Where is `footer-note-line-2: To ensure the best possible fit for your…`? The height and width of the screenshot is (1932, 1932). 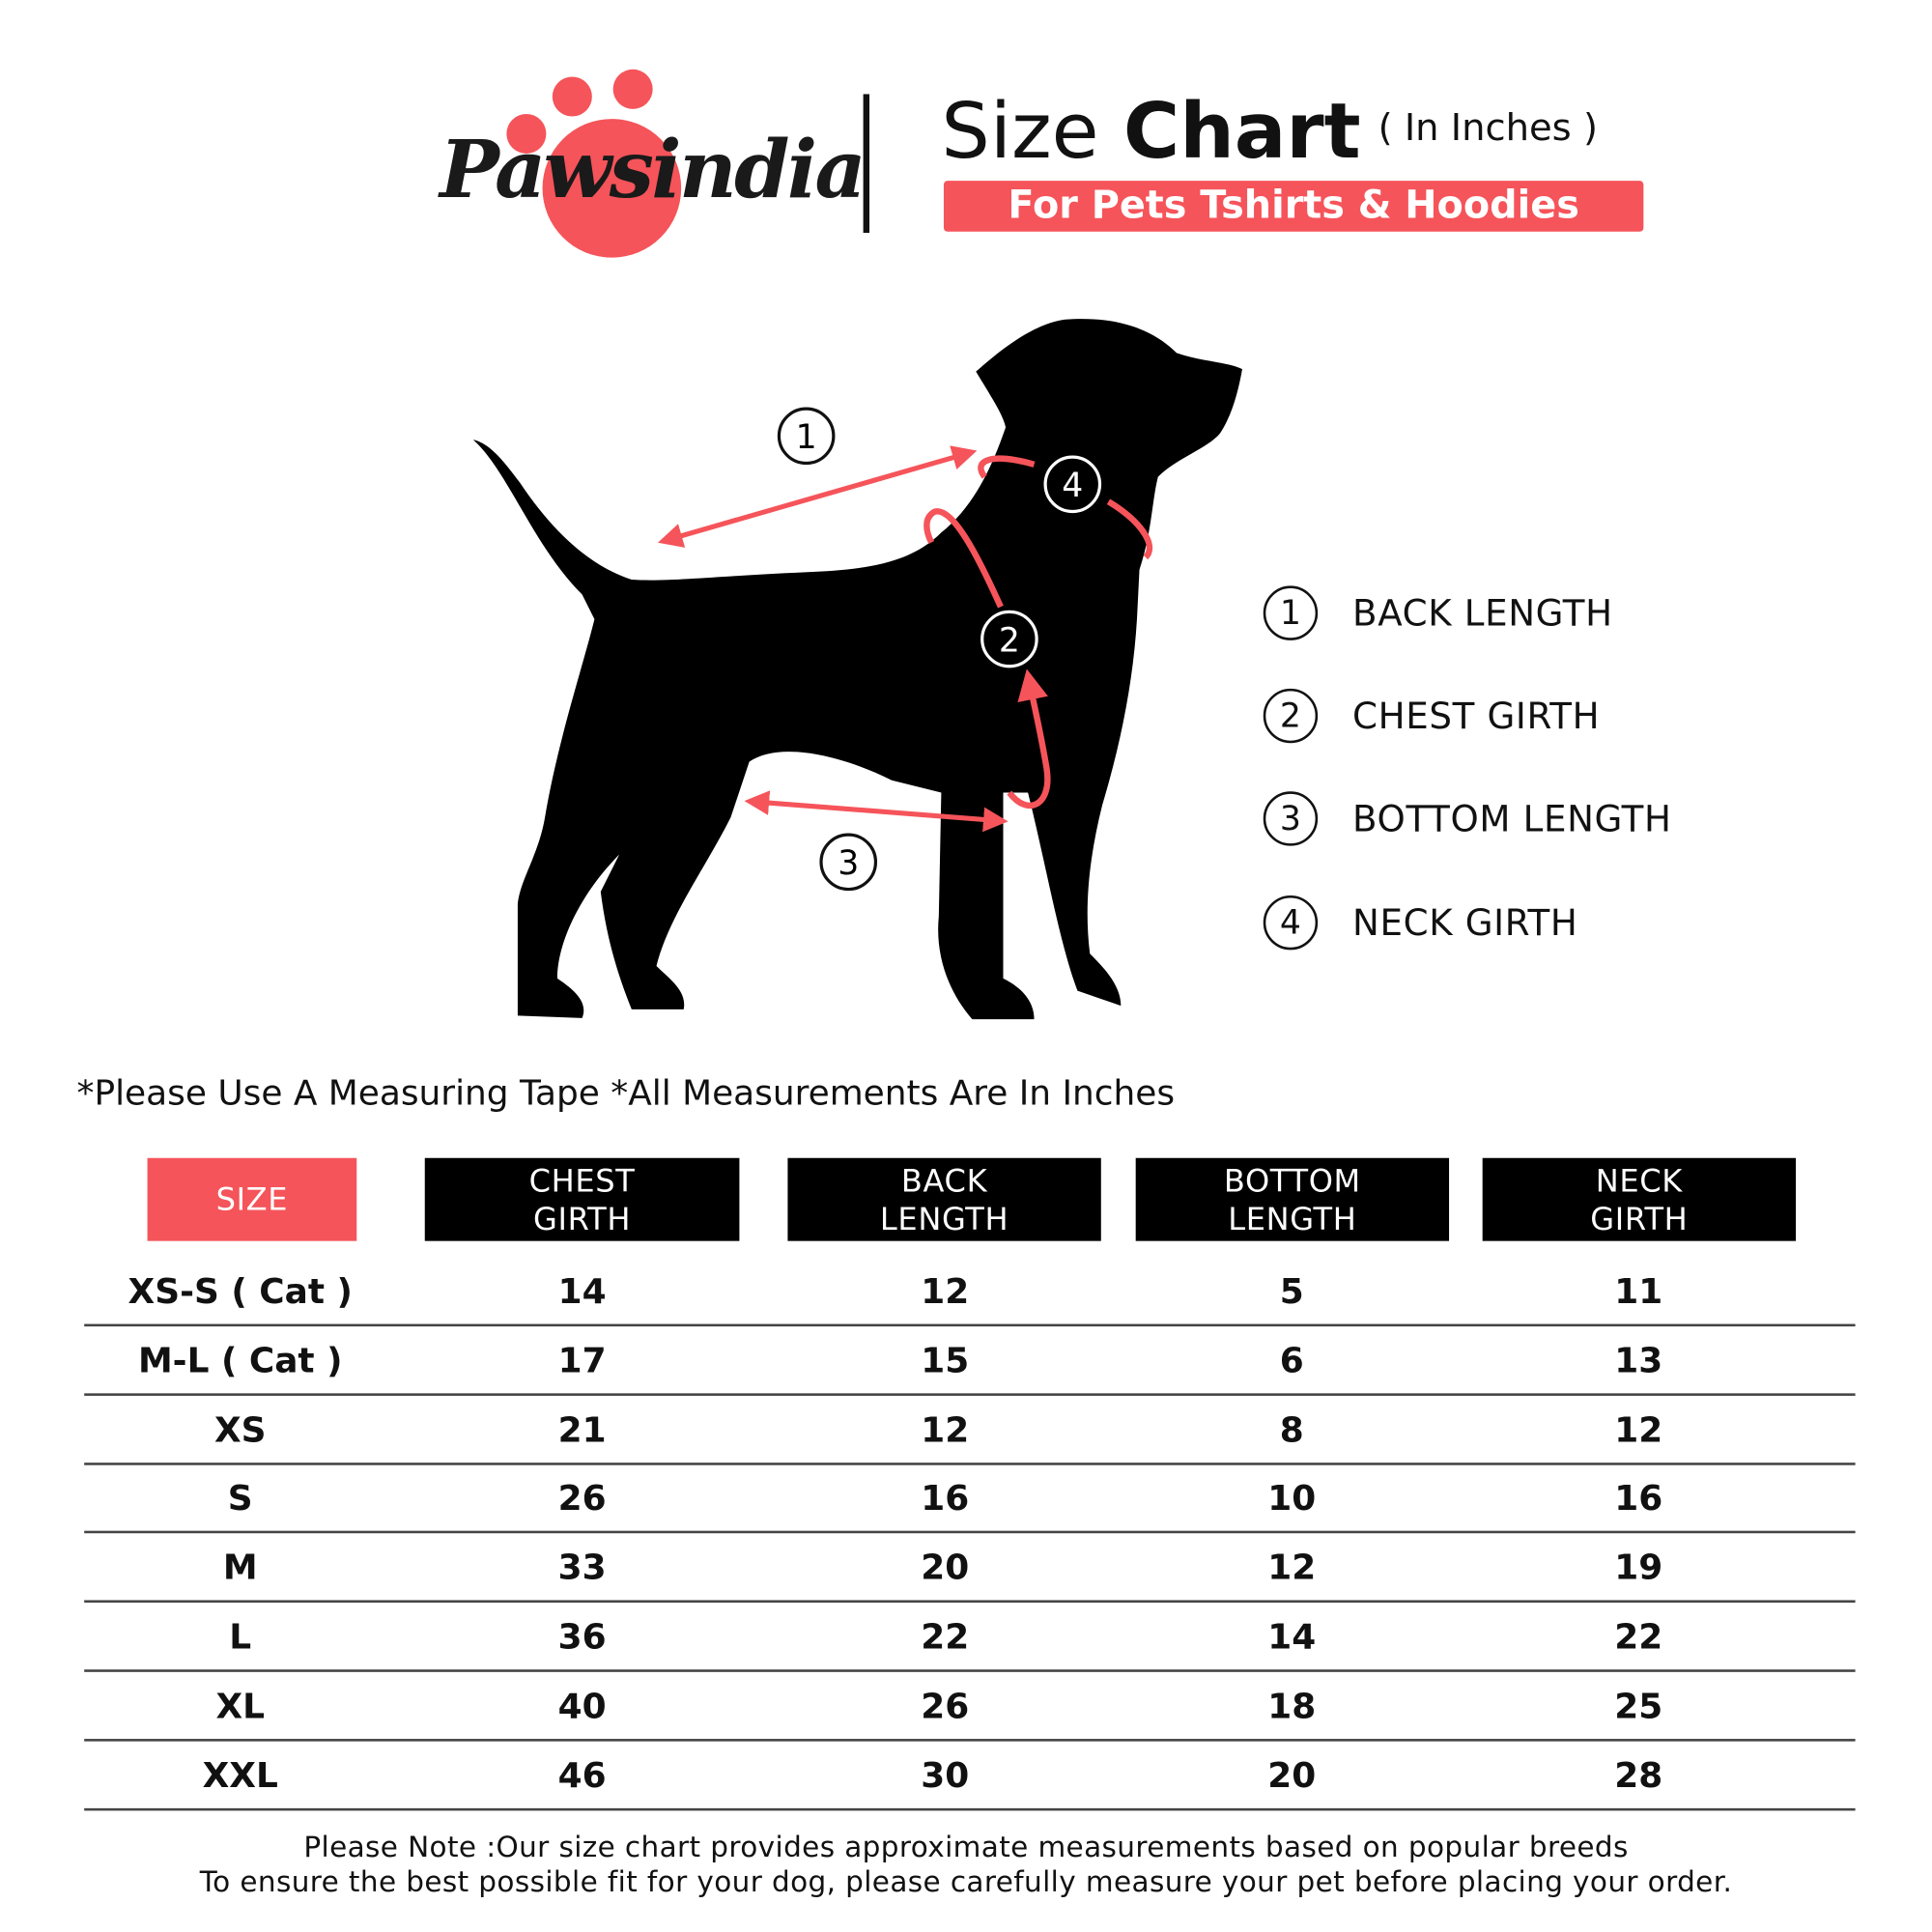
footer-note-line-2: To ensure the best possible fit for your… is located at coordinates (966, 1882).